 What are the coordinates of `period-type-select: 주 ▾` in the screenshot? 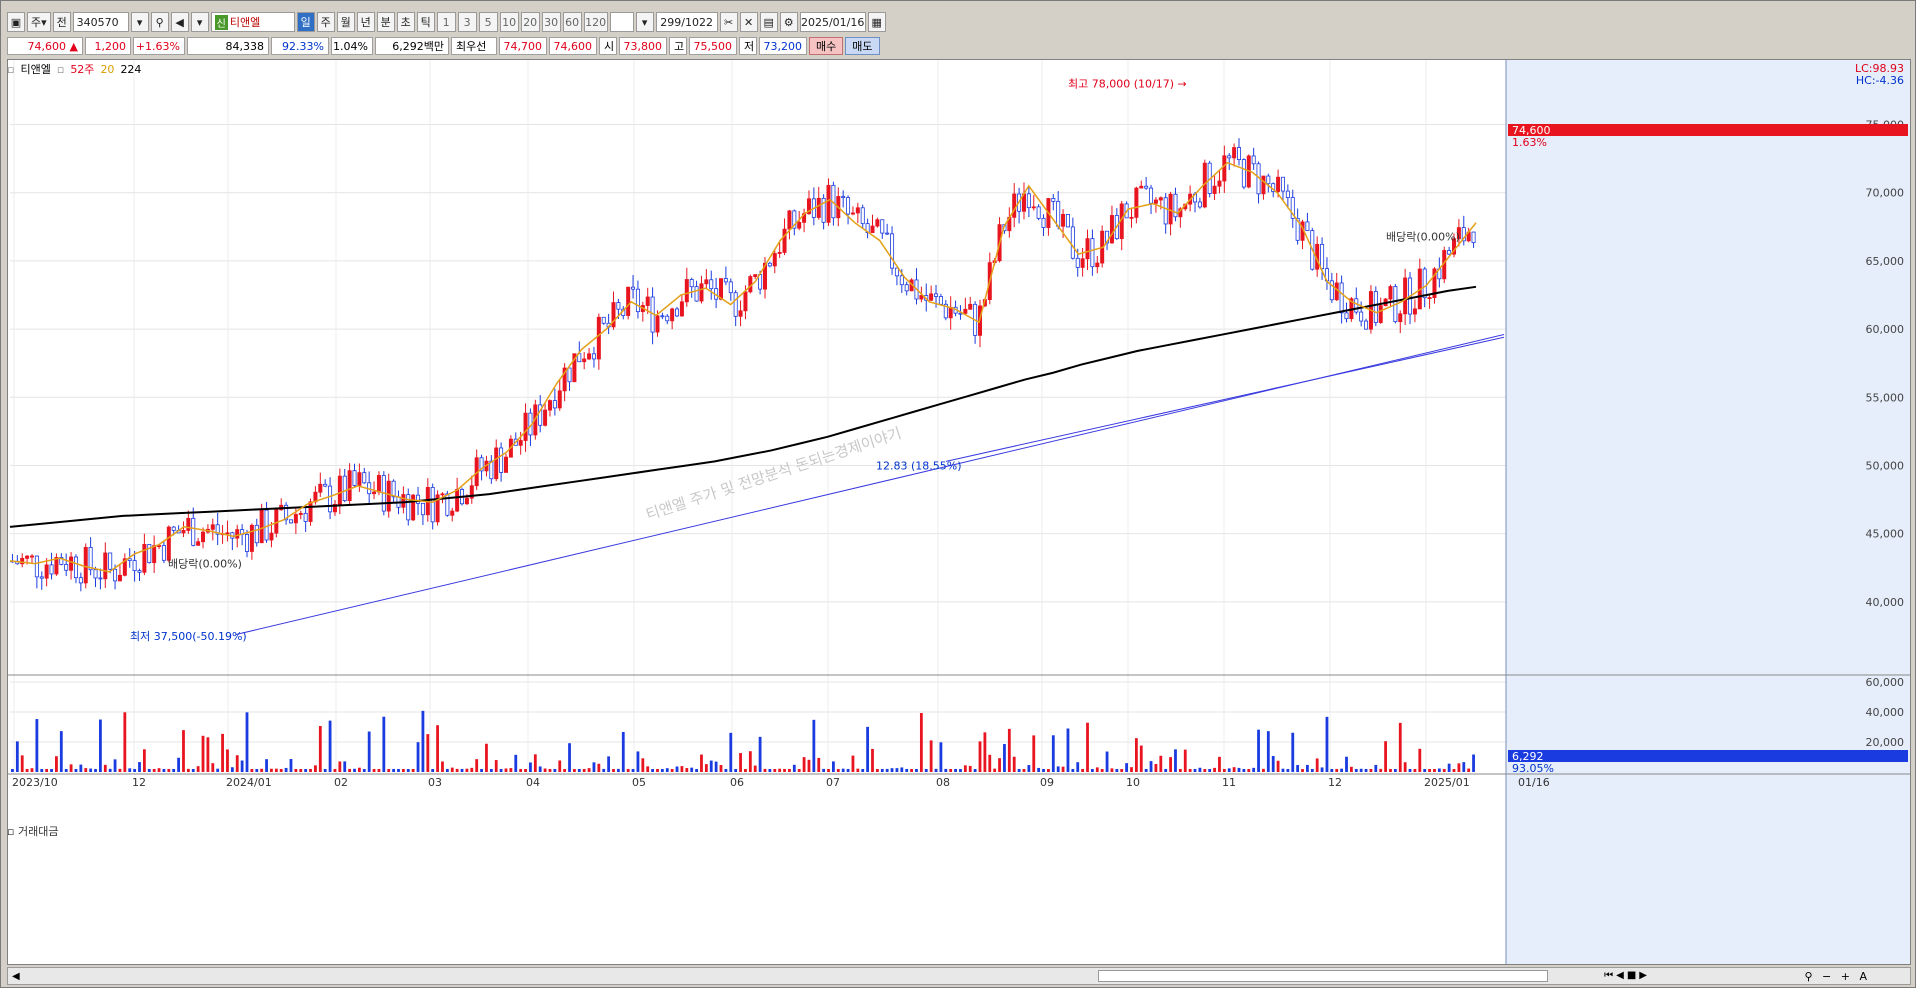 It's located at (39, 22).